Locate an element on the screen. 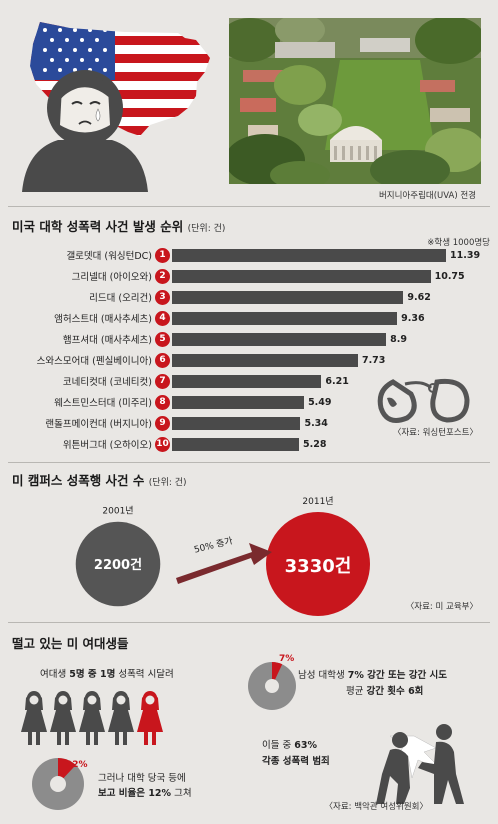 The height and width of the screenshot is (824, 498). bar-category-label: 햄프셔대 (매사추세츠) is located at coordinates (107, 340).